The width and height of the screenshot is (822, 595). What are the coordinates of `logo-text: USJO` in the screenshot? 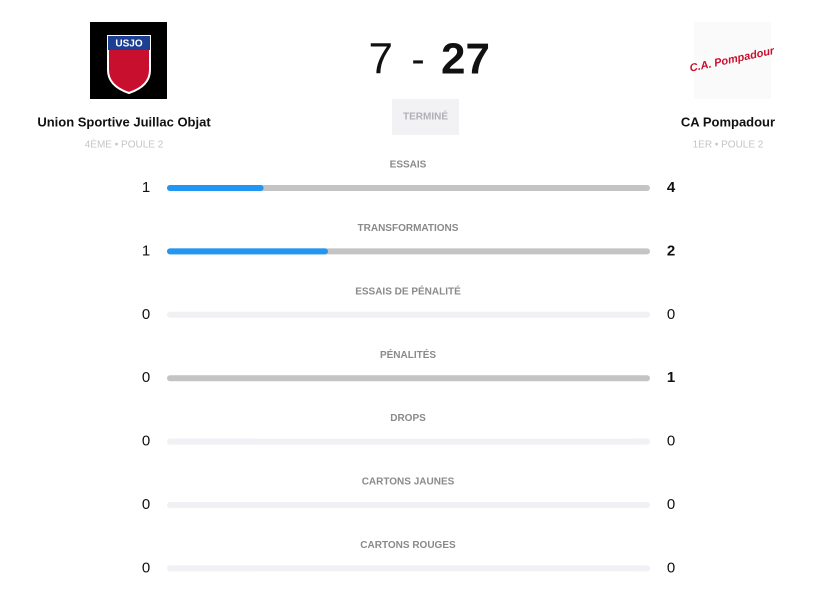 It's located at (128, 44).